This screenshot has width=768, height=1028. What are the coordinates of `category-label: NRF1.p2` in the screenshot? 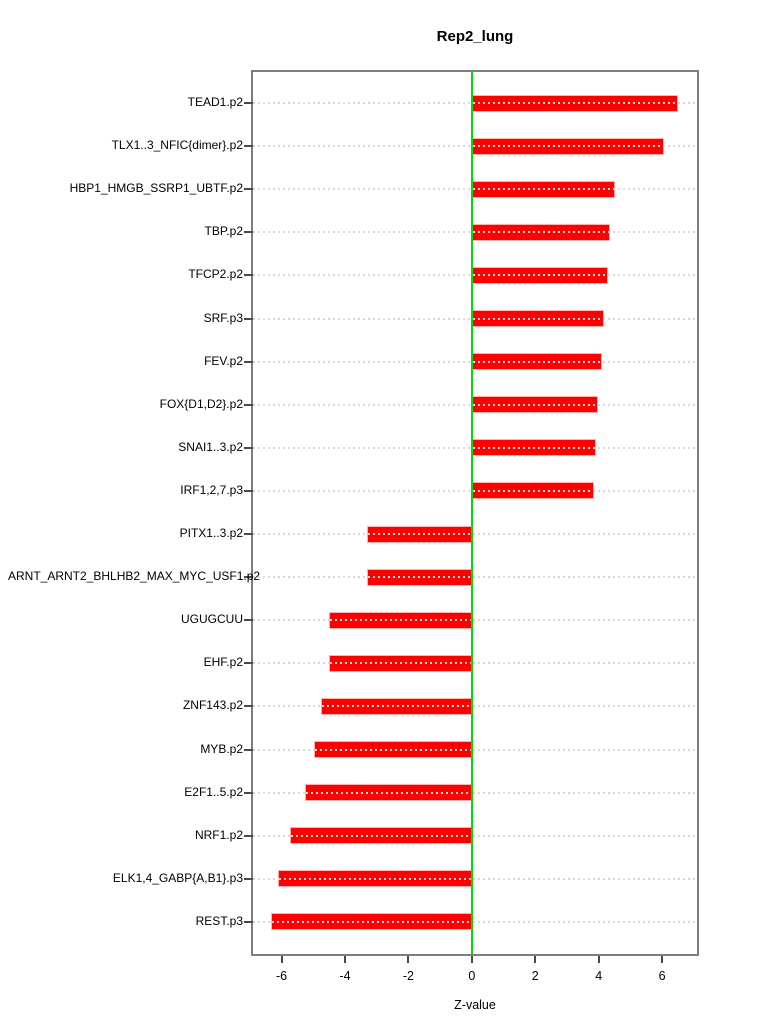 It's located at (218, 834).